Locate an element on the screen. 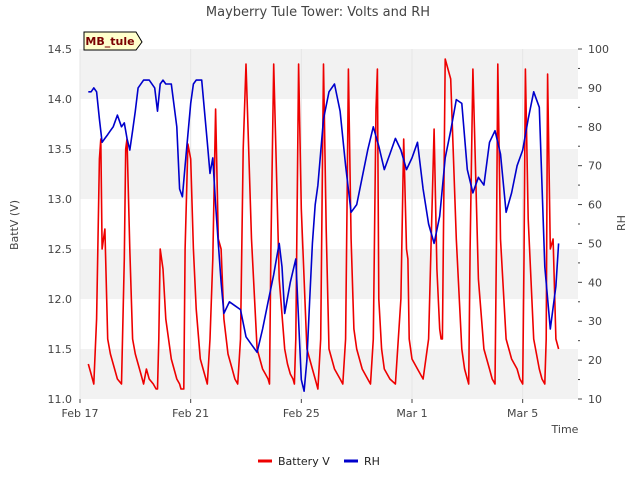  x-tick-label: Feb 21 is located at coordinates (190, 413).